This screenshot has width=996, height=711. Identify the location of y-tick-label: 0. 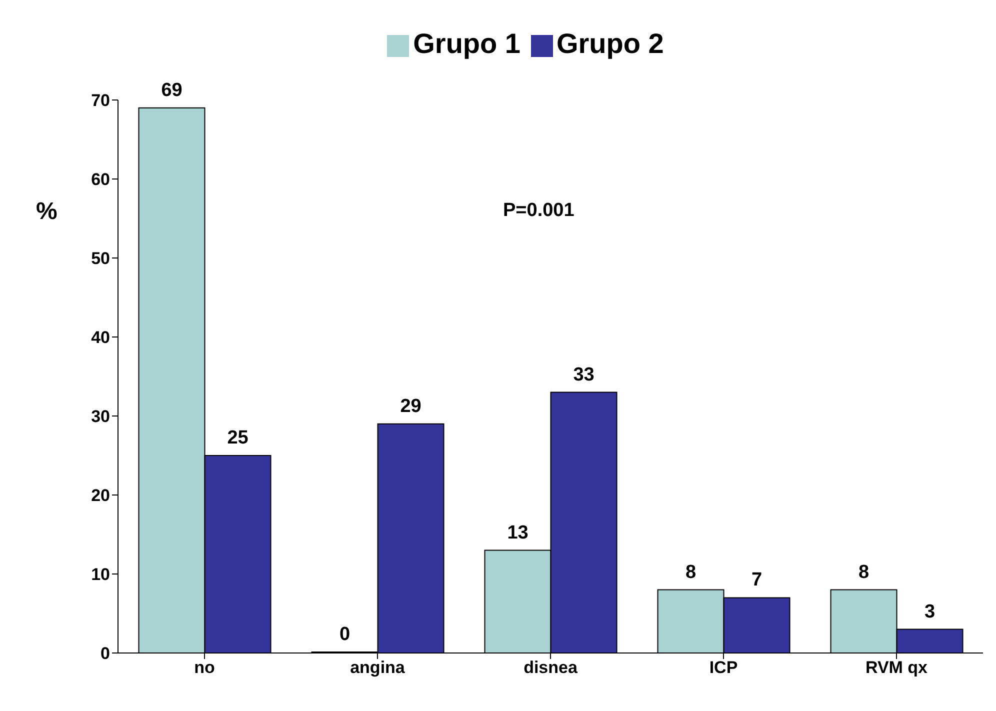
(105, 654).